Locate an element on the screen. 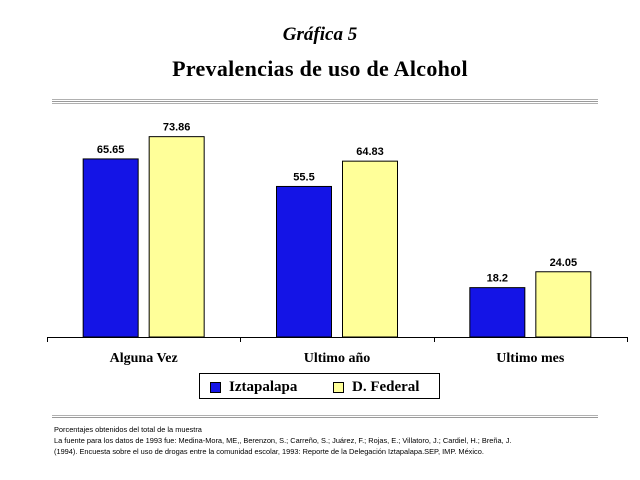 This screenshot has width=640, height=480. top-divider-tertiary is located at coordinates (325, 103).